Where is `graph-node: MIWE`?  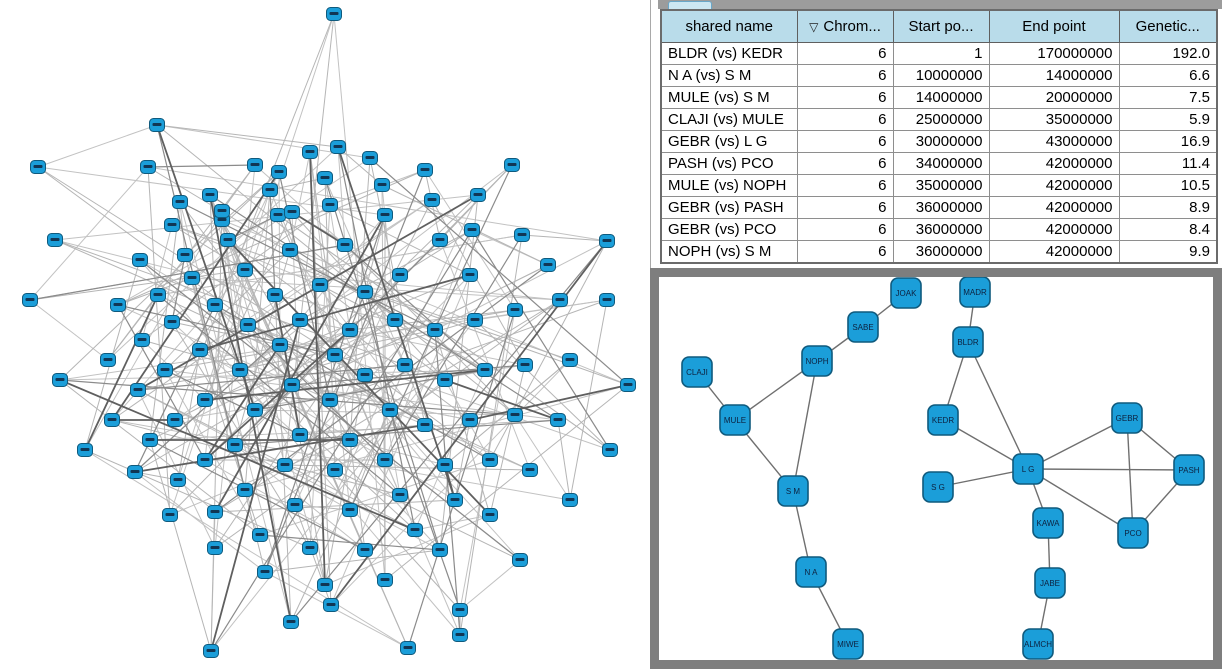
graph-node: MIWE is located at coordinates (848, 644).